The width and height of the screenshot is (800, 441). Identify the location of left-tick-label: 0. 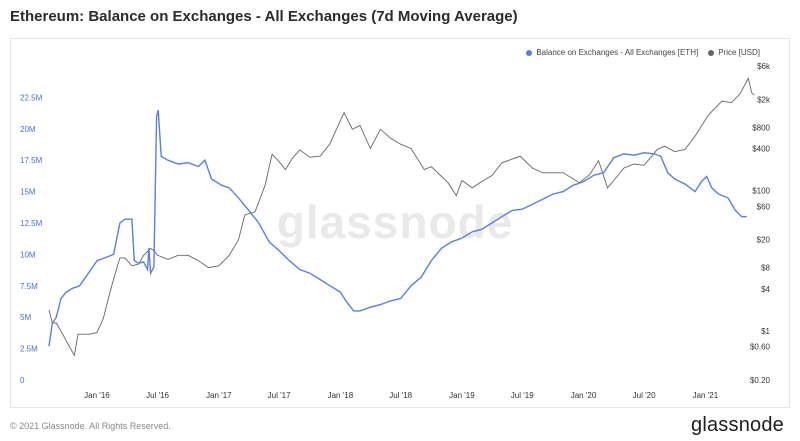
(22, 380).